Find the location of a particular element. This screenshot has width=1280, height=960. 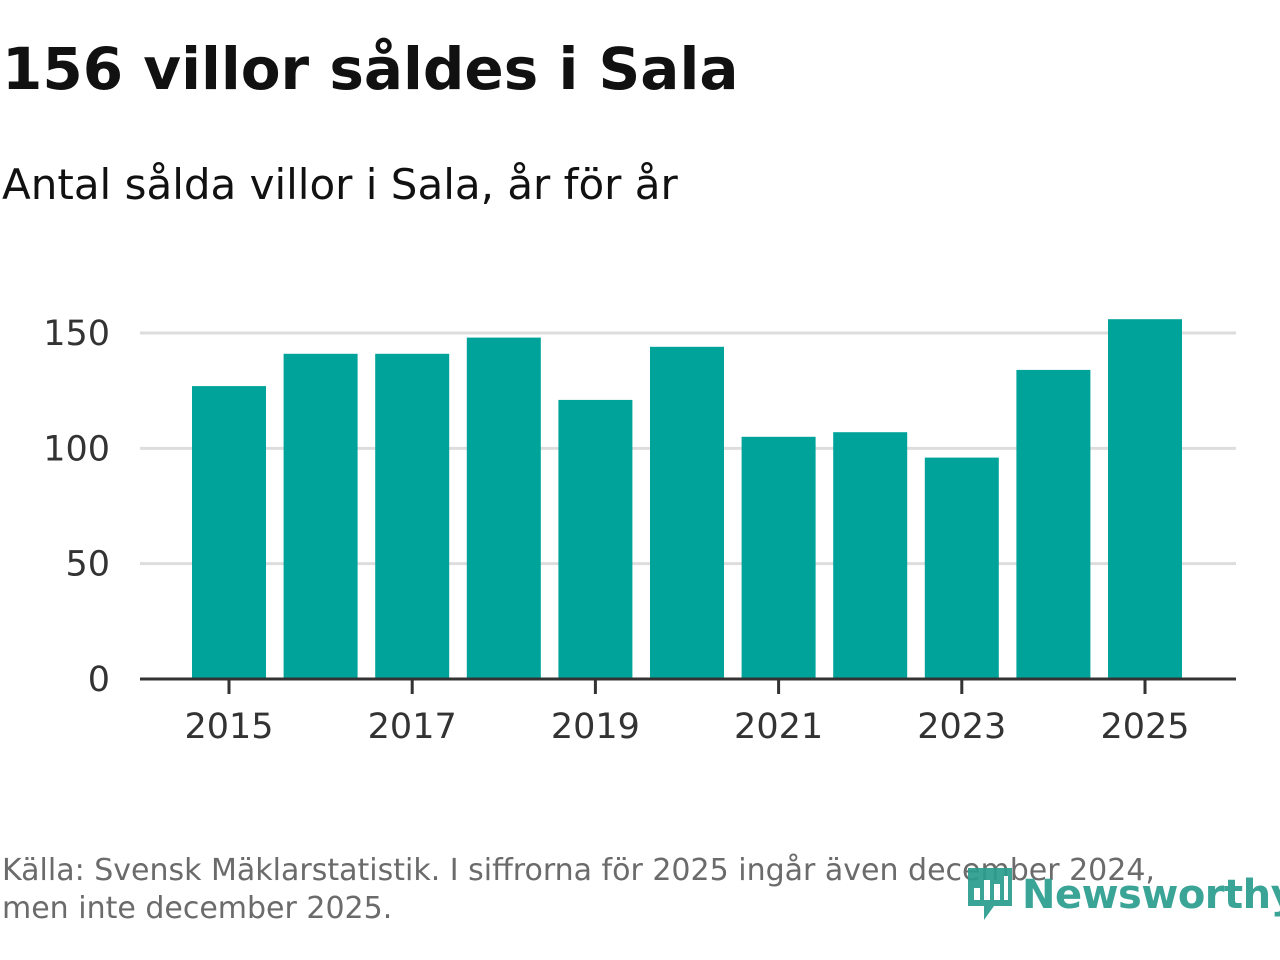

x-tick-label-2025: 2025 is located at coordinates (1144, 727).